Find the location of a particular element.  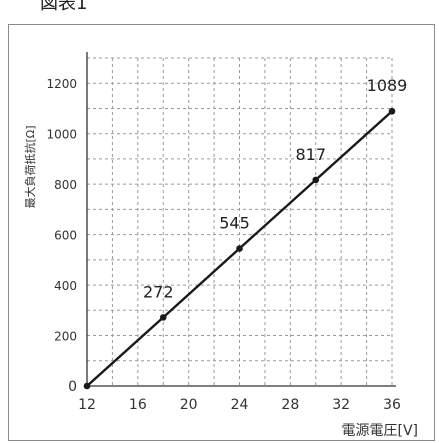

x-tick-label: 32 is located at coordinates (341, 405).